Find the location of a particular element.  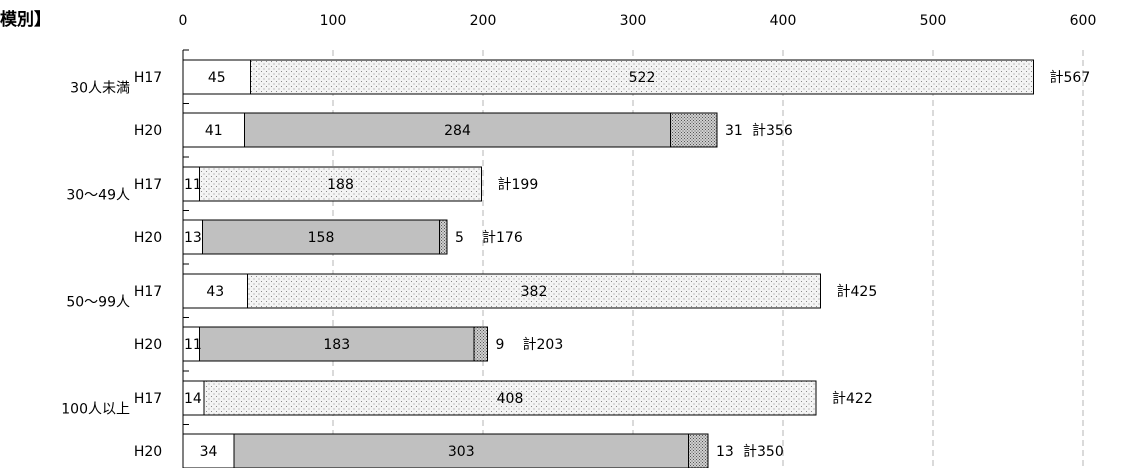

data-label: 284 is located at coordinates (457, 131).